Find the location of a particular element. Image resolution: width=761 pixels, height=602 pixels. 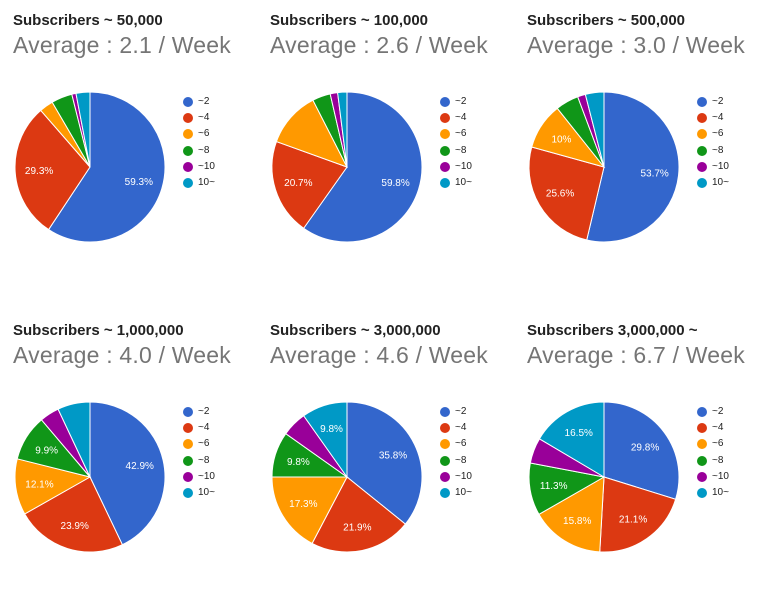

slice-data-label: 25.6% is located at coordinates (560, 193).